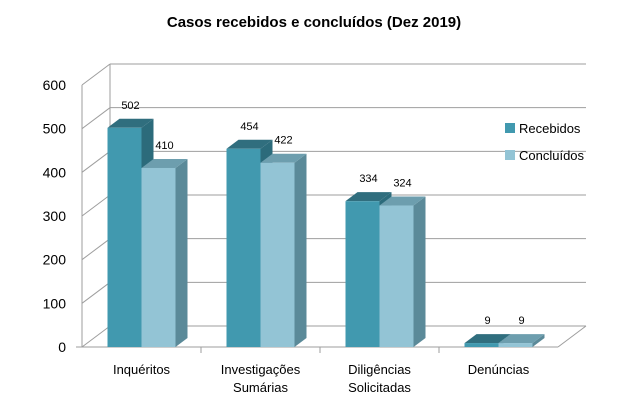 The image size is (642, 414). I want to click on x-category-line: Solicitadas, so click(379, 387).